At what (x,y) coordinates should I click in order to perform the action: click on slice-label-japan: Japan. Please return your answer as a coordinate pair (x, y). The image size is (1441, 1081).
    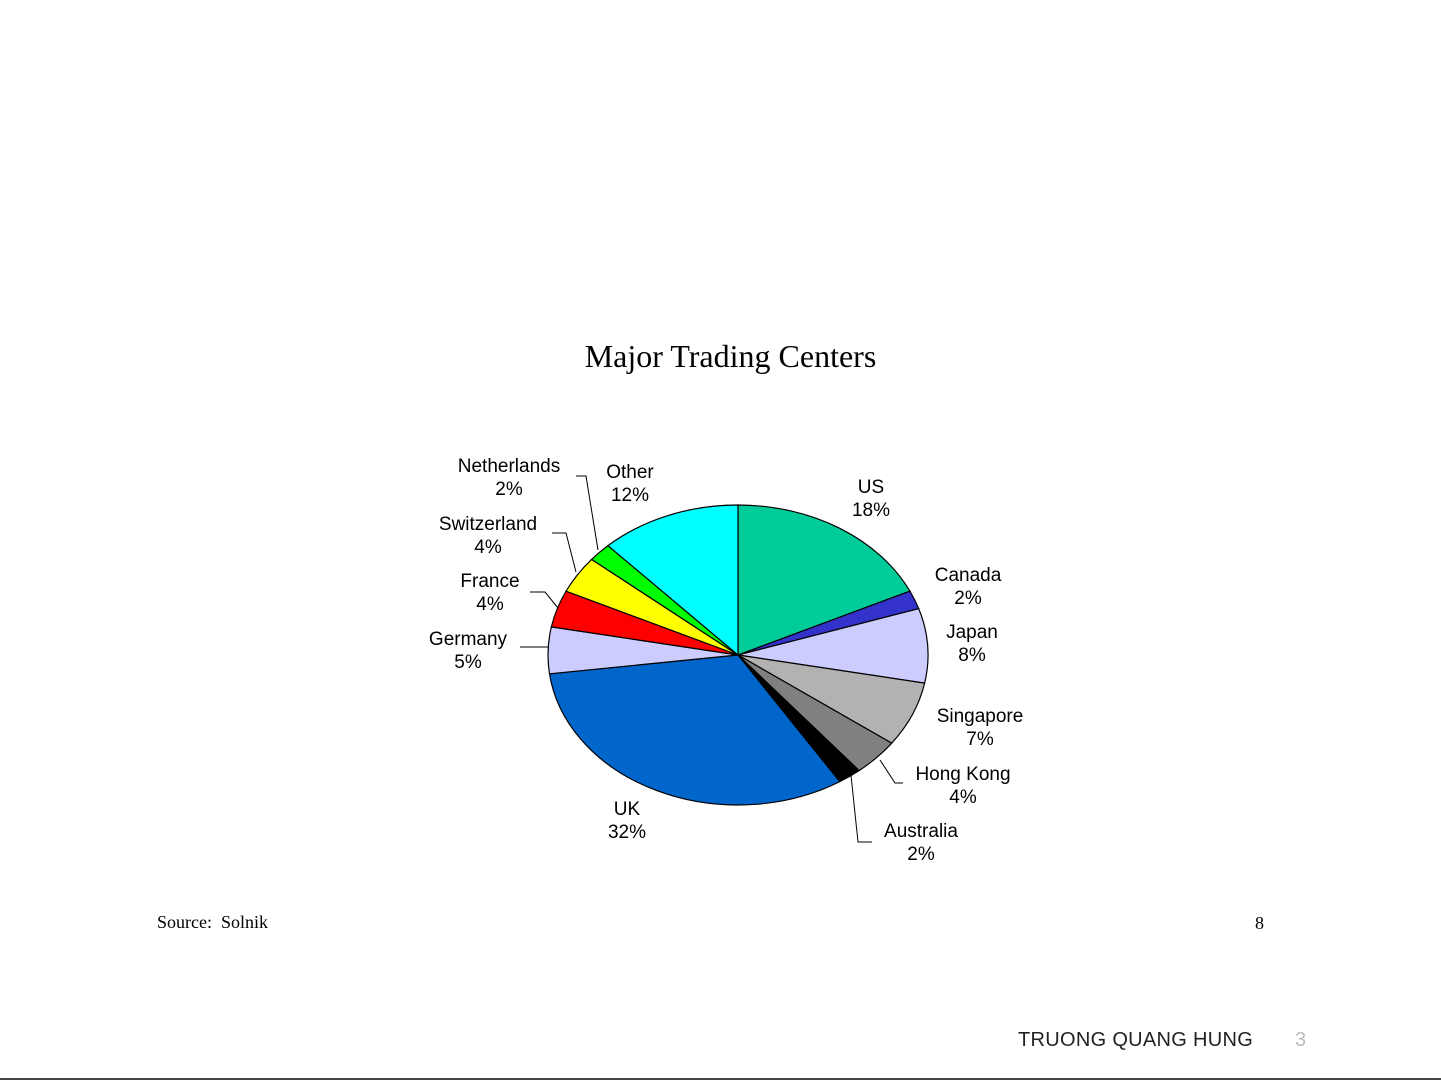
    Looking at the image, I should click on (972, 632).